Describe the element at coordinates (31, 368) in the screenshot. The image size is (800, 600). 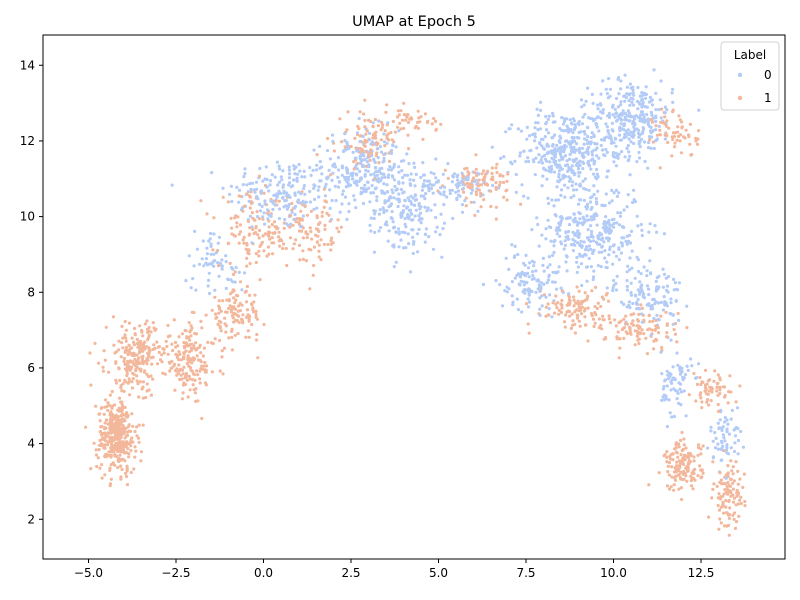
I see `y-tick-label: 6` at that location.